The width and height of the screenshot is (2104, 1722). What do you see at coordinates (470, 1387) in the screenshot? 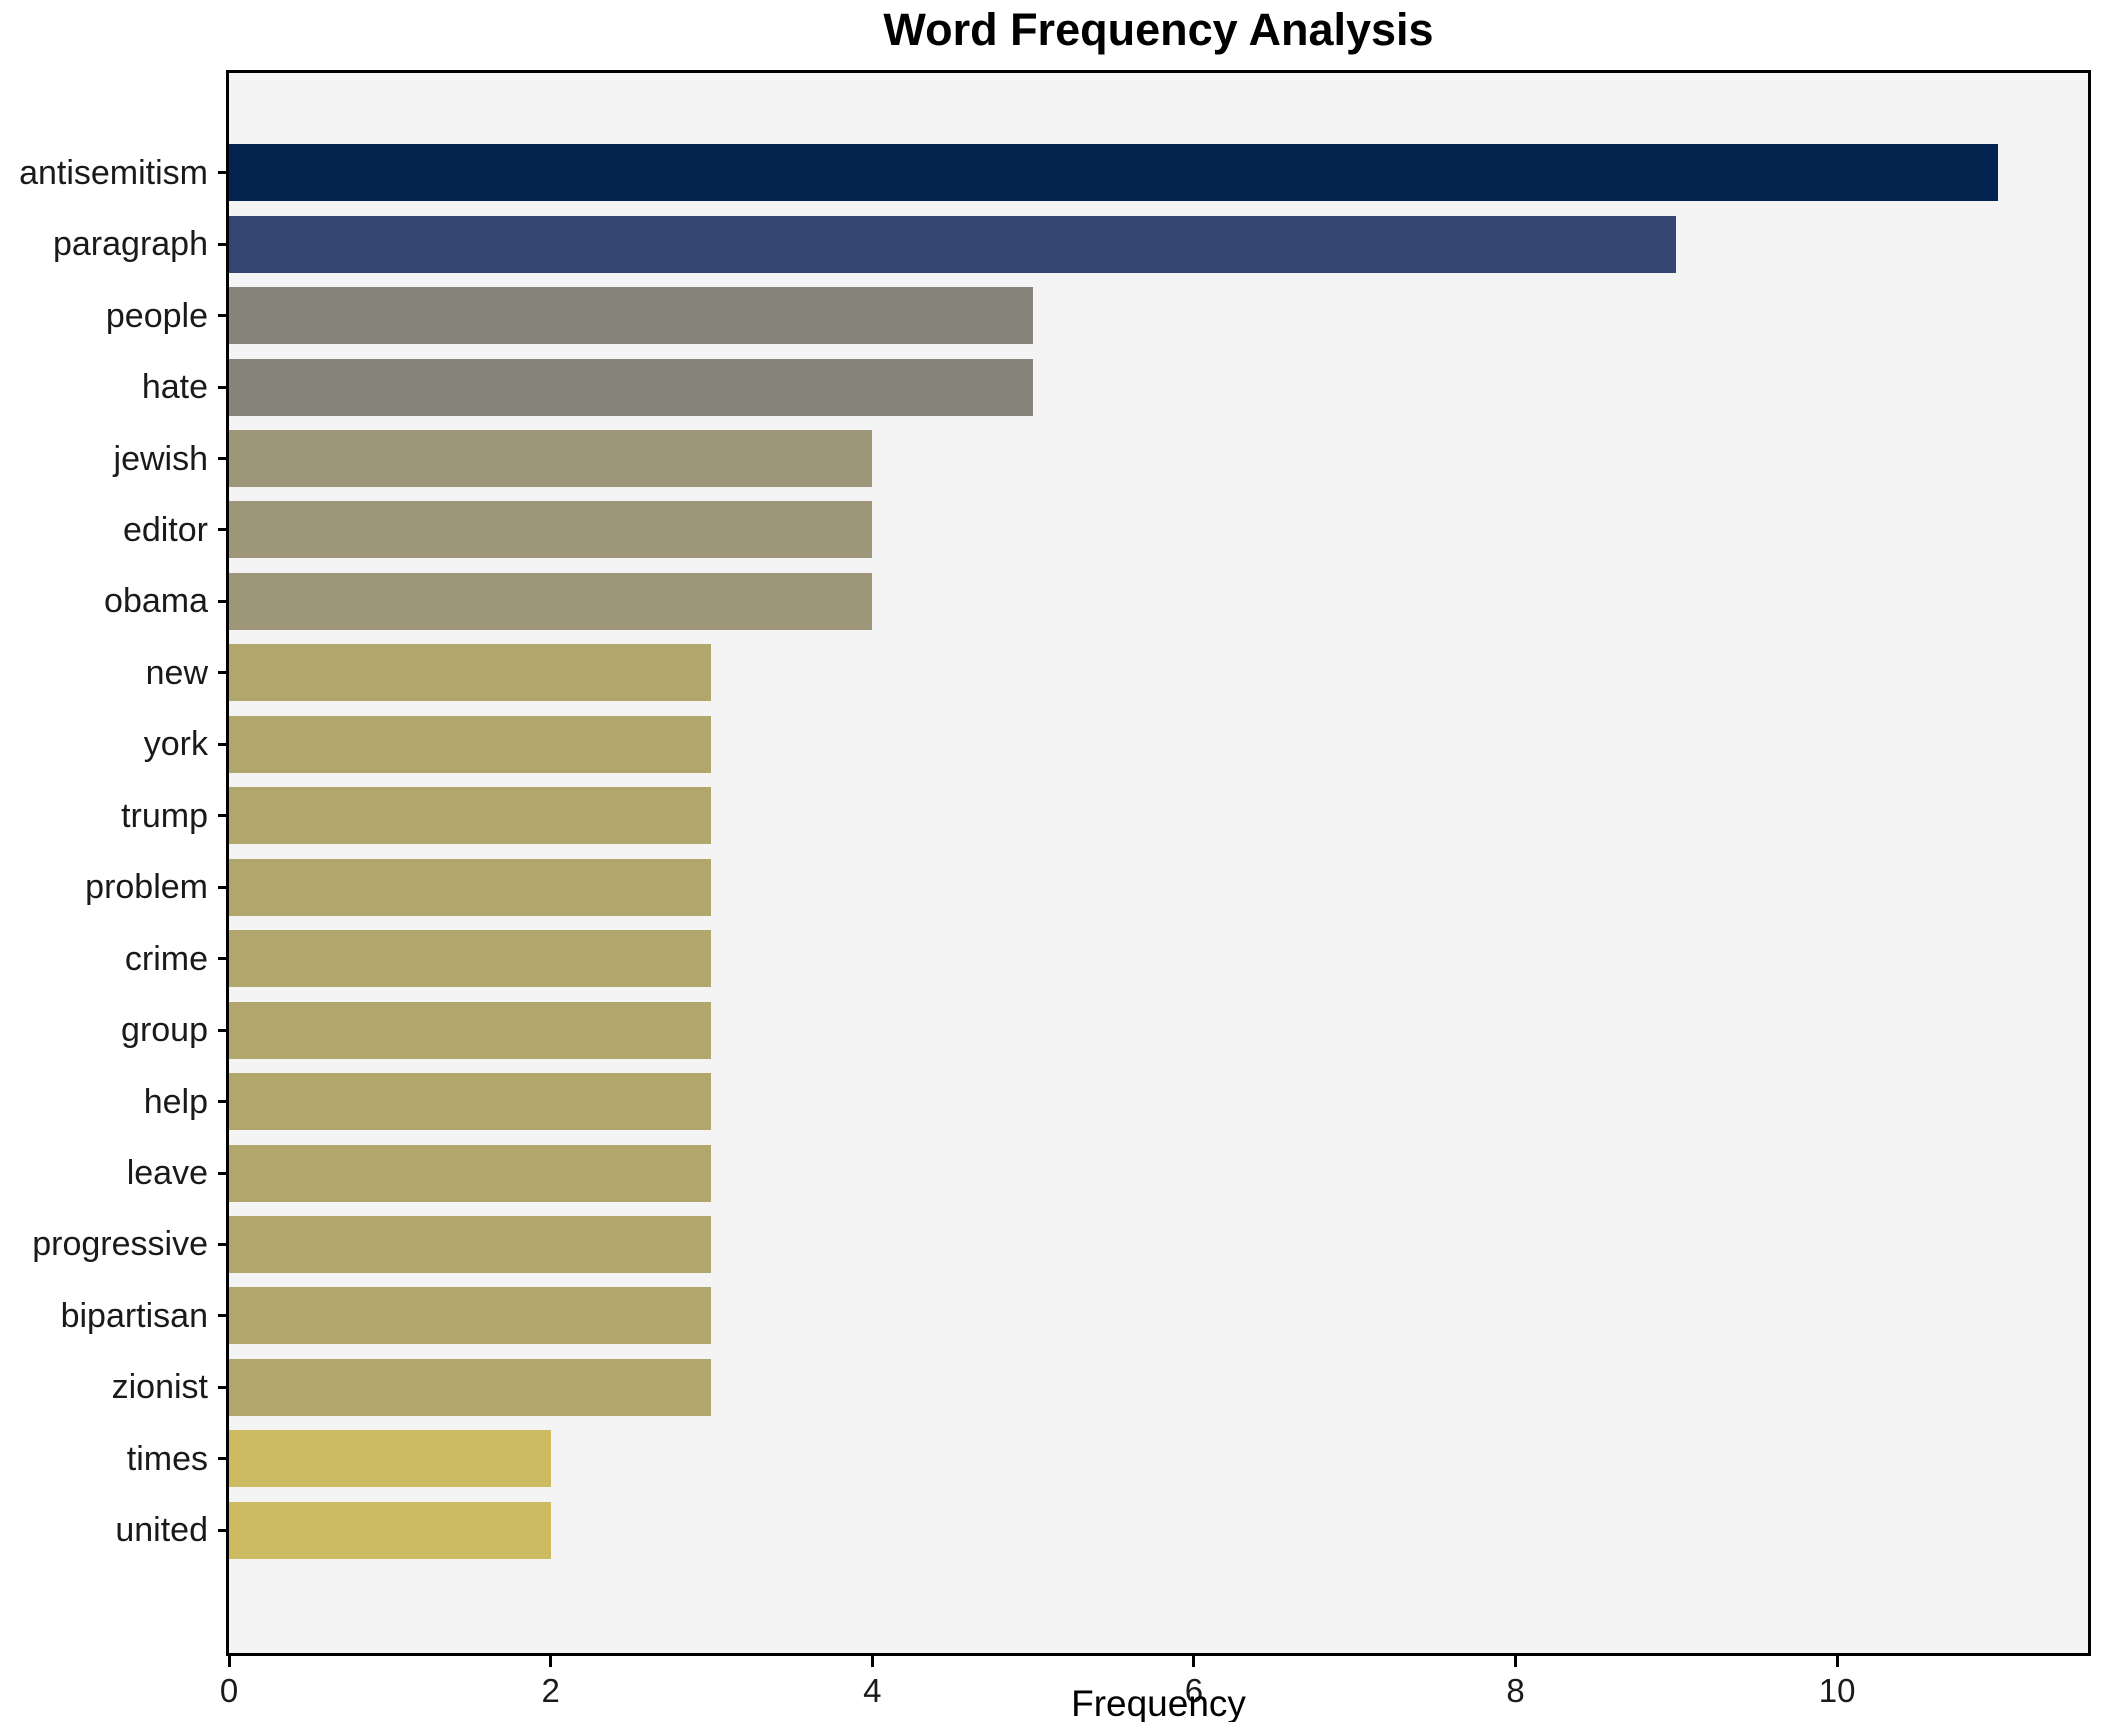
I see `bar-zionist` at bounding box center [470, 1387].